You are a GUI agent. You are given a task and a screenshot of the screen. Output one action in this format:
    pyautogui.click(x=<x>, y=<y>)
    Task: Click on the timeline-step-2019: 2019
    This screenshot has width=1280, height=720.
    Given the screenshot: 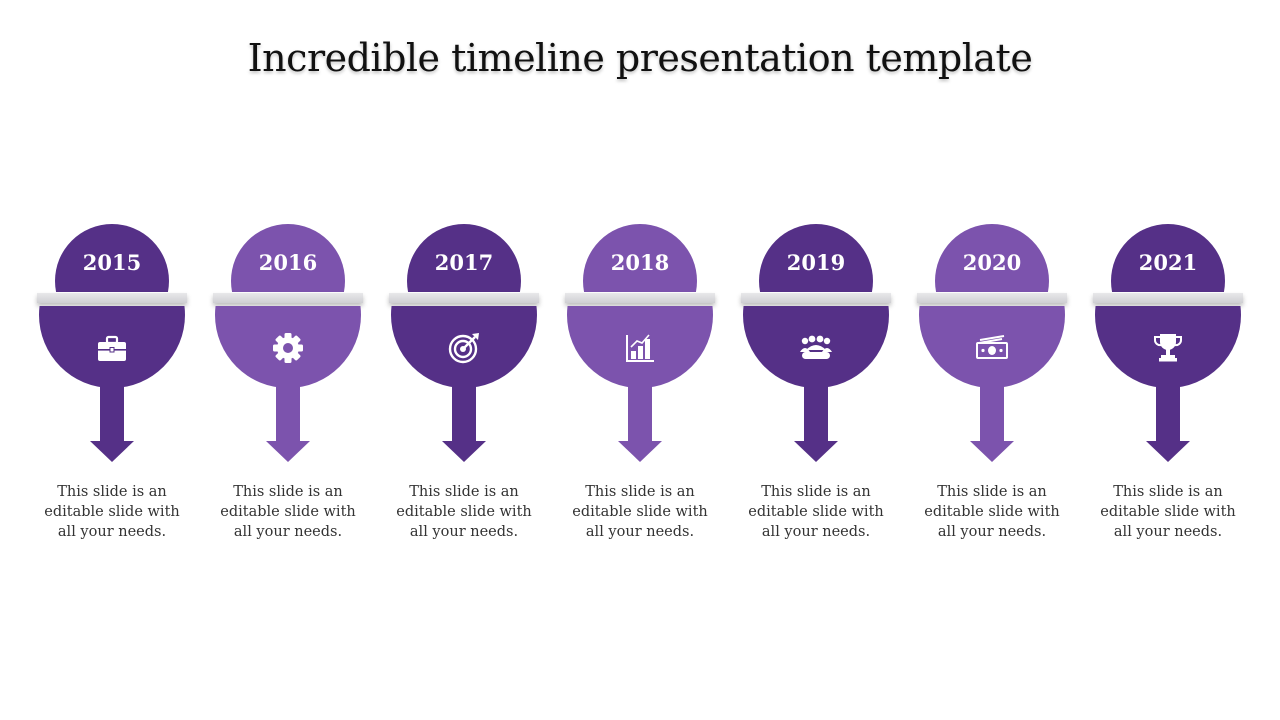 What is the action you would take?
    pyautogui.click(x=816, y=347)
    